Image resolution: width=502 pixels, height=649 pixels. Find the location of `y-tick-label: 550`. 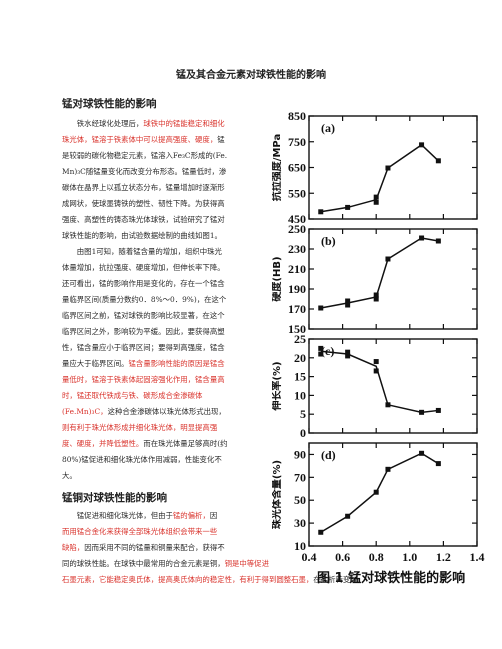

y-tick-label: 550 is located at coordinates (297, 193).